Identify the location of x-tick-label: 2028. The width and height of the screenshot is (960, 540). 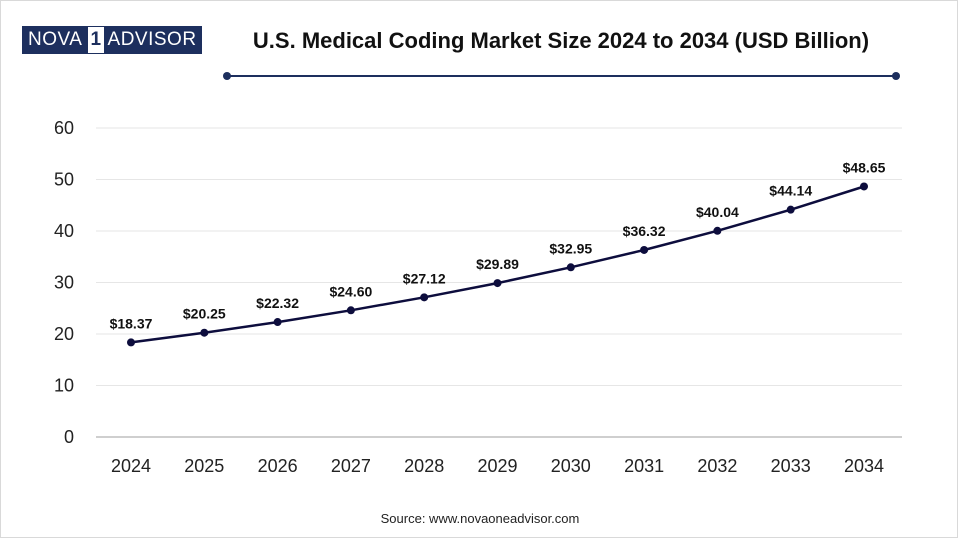
(424, 466).